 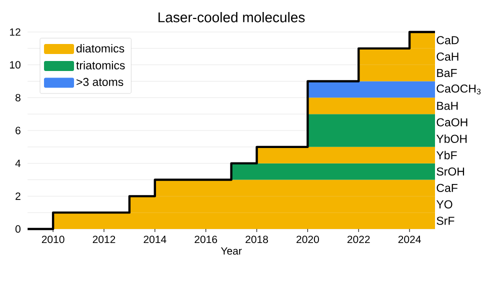 What do you see at coordinates (444, 204) in the screenshot?
I see `text: YO` at bounding box center [444, 204].